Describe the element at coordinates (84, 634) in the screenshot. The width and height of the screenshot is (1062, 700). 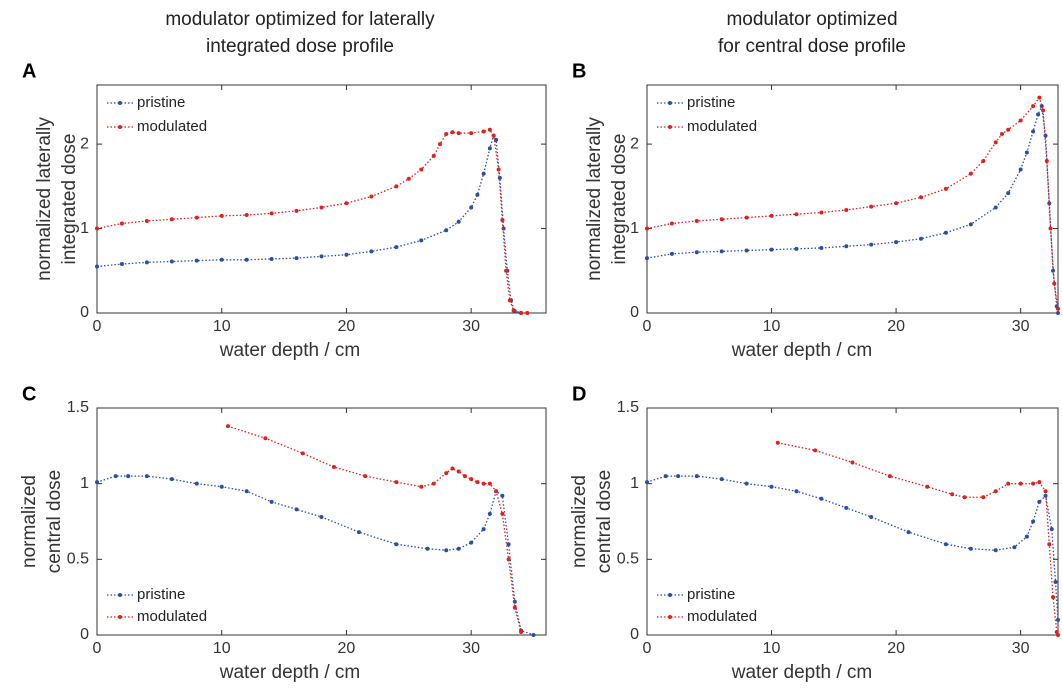
I see `y-tick-label: 0` at that location.